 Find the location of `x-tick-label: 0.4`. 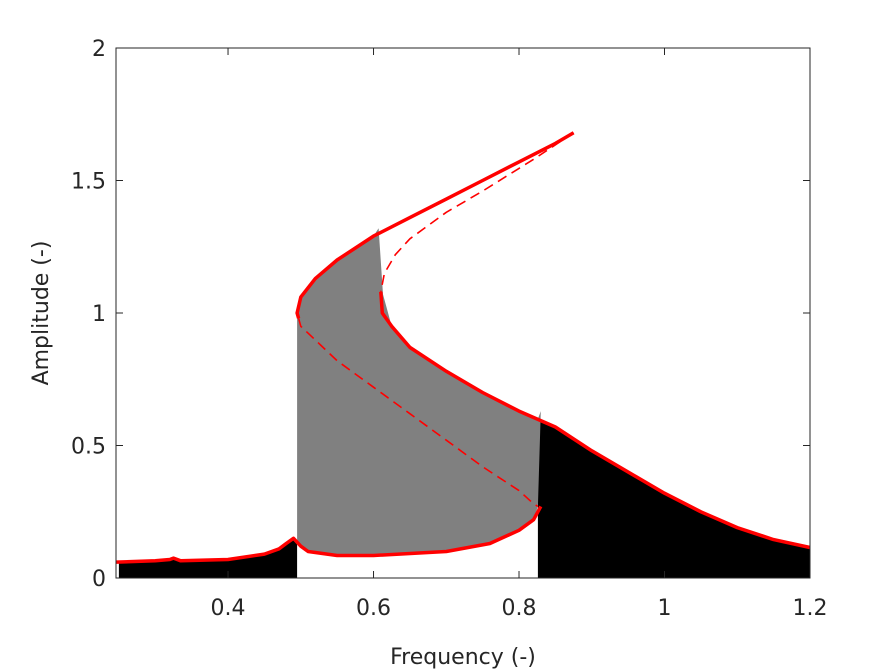

x-tick-label: 0.4 is located at coordinates (228, 608).